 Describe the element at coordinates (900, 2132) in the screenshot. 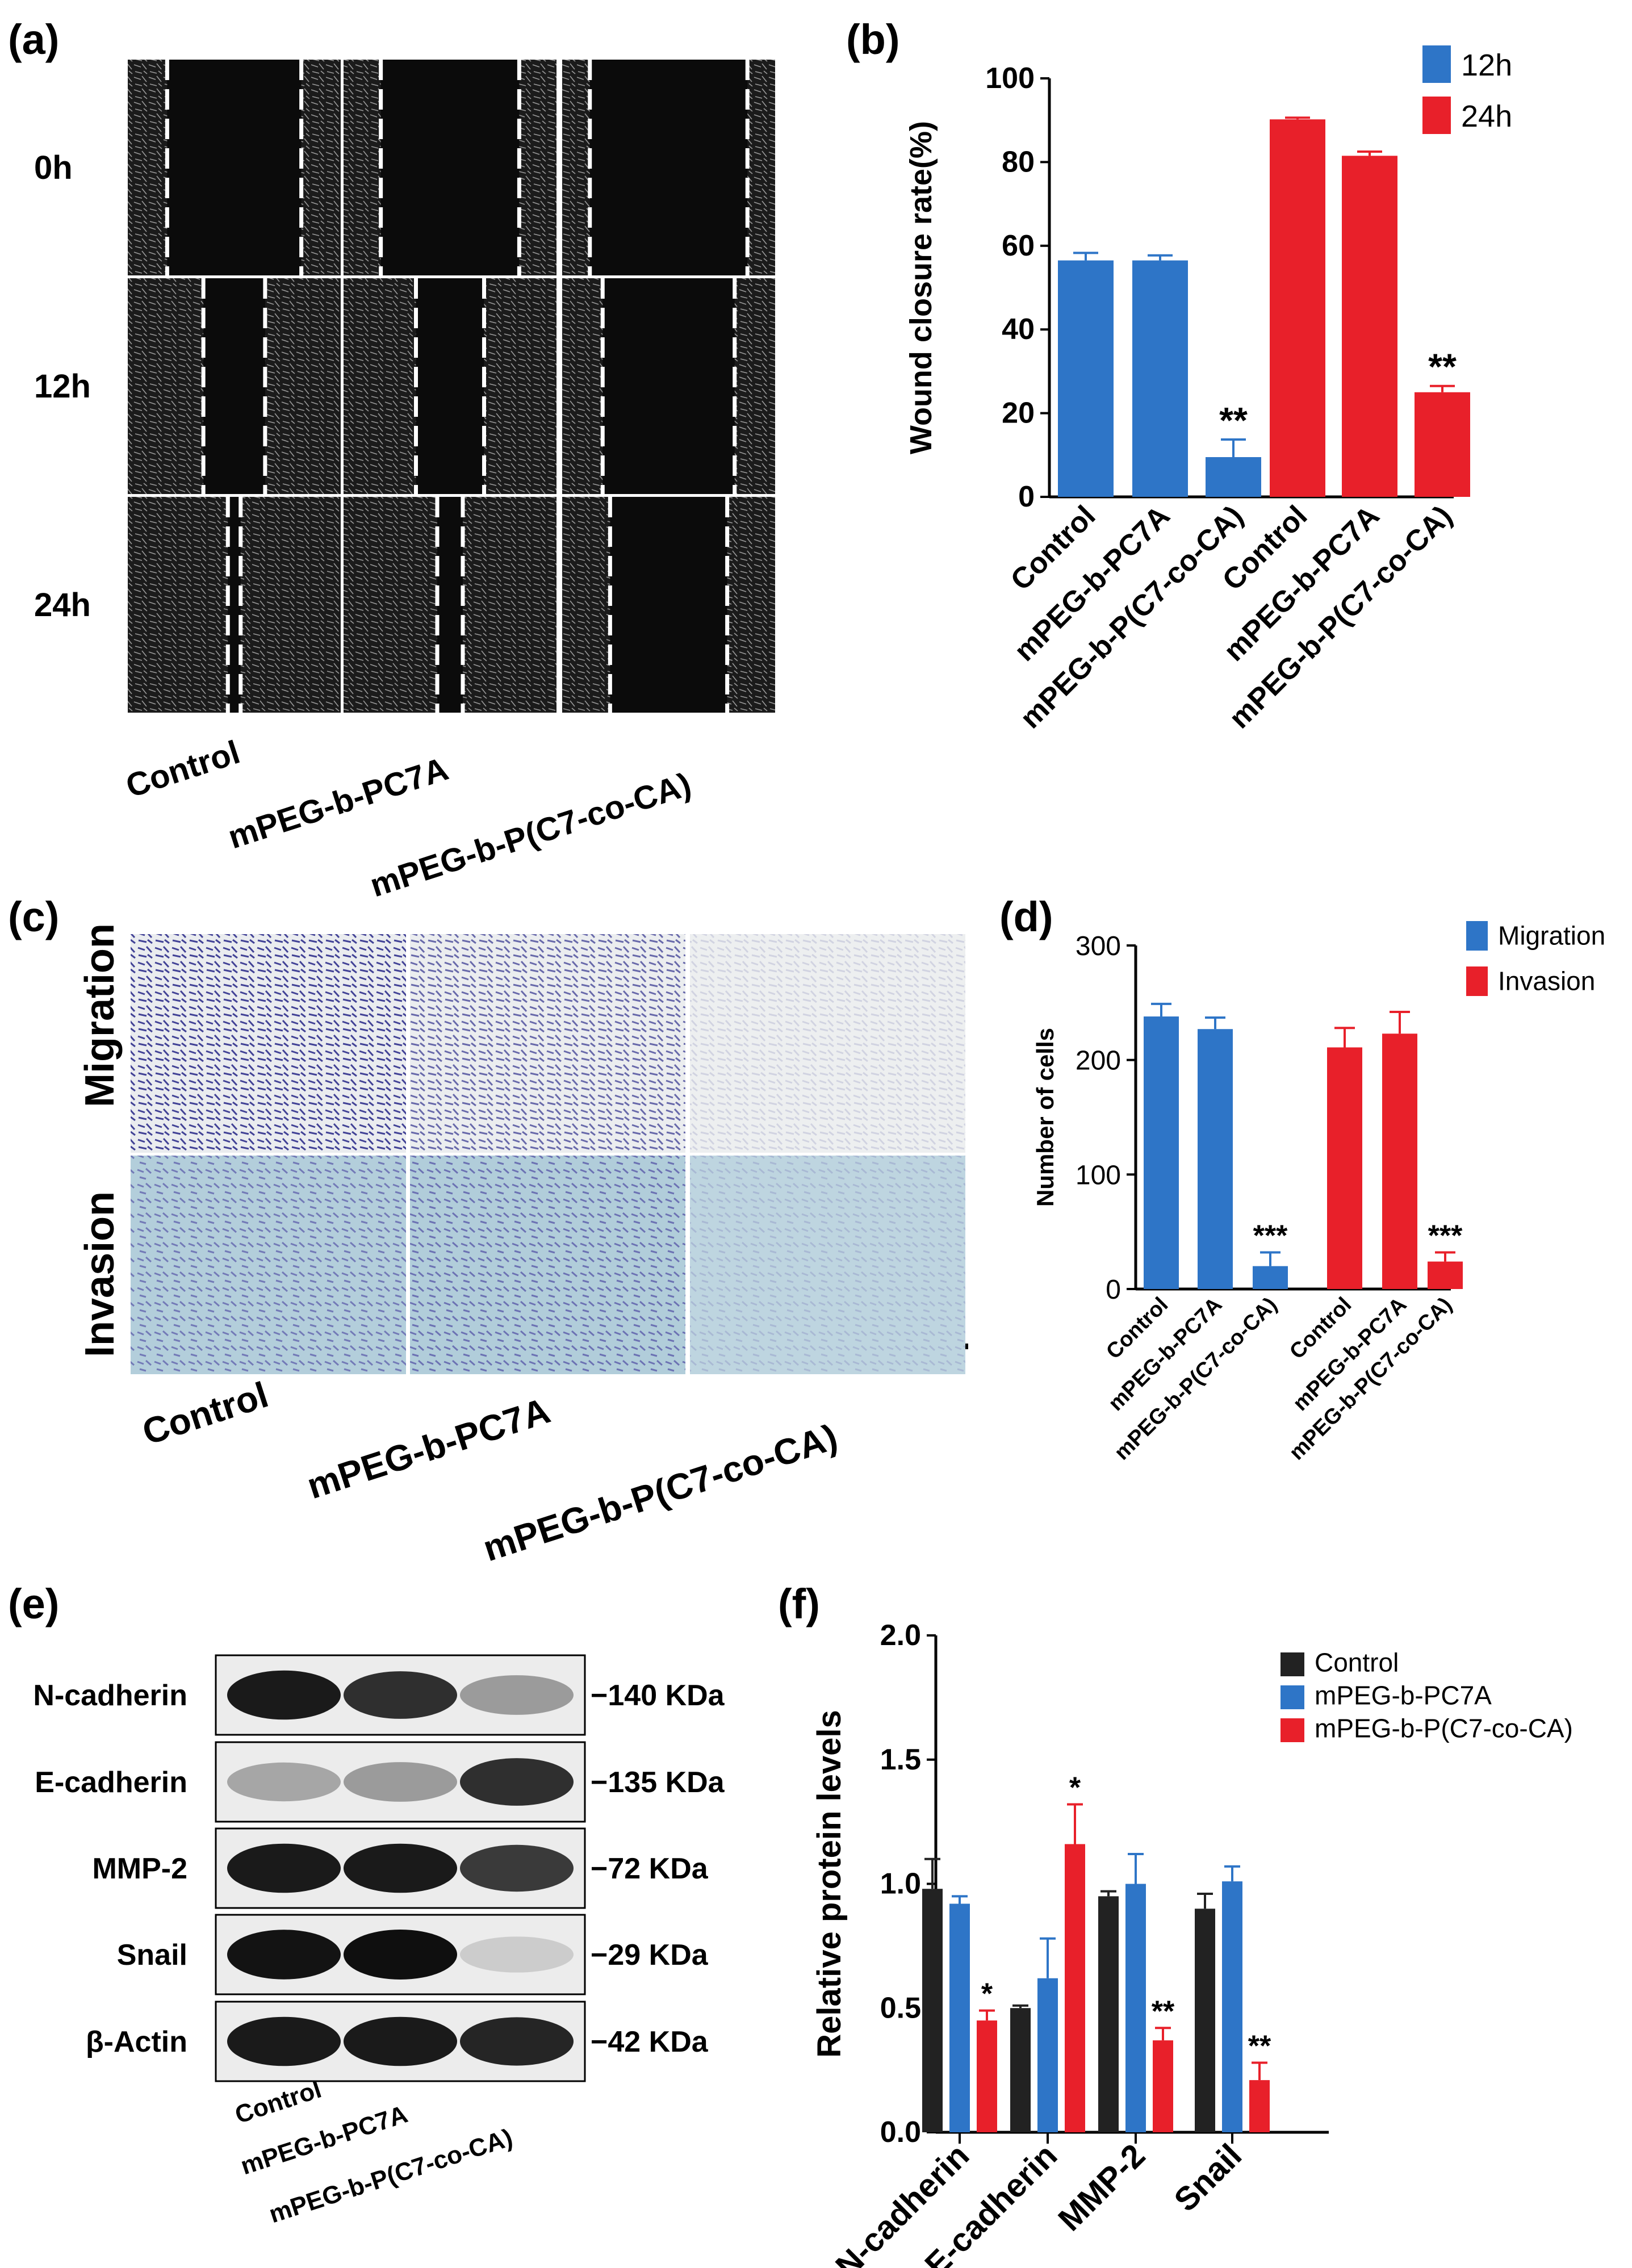

I see `y-tick-label: 0.0` at that location.